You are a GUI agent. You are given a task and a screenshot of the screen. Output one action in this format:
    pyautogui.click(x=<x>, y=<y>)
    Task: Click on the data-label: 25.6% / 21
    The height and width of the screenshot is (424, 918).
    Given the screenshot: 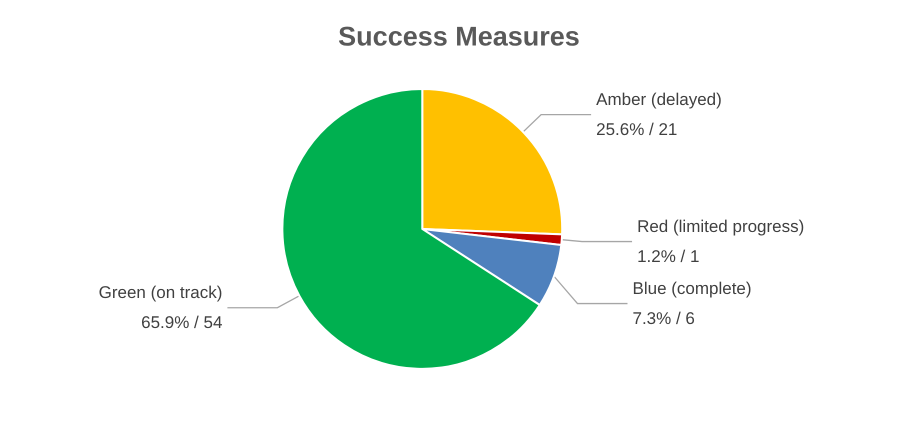 What is the action you would take?
    pyautogui.click(x=637, y=130)
    